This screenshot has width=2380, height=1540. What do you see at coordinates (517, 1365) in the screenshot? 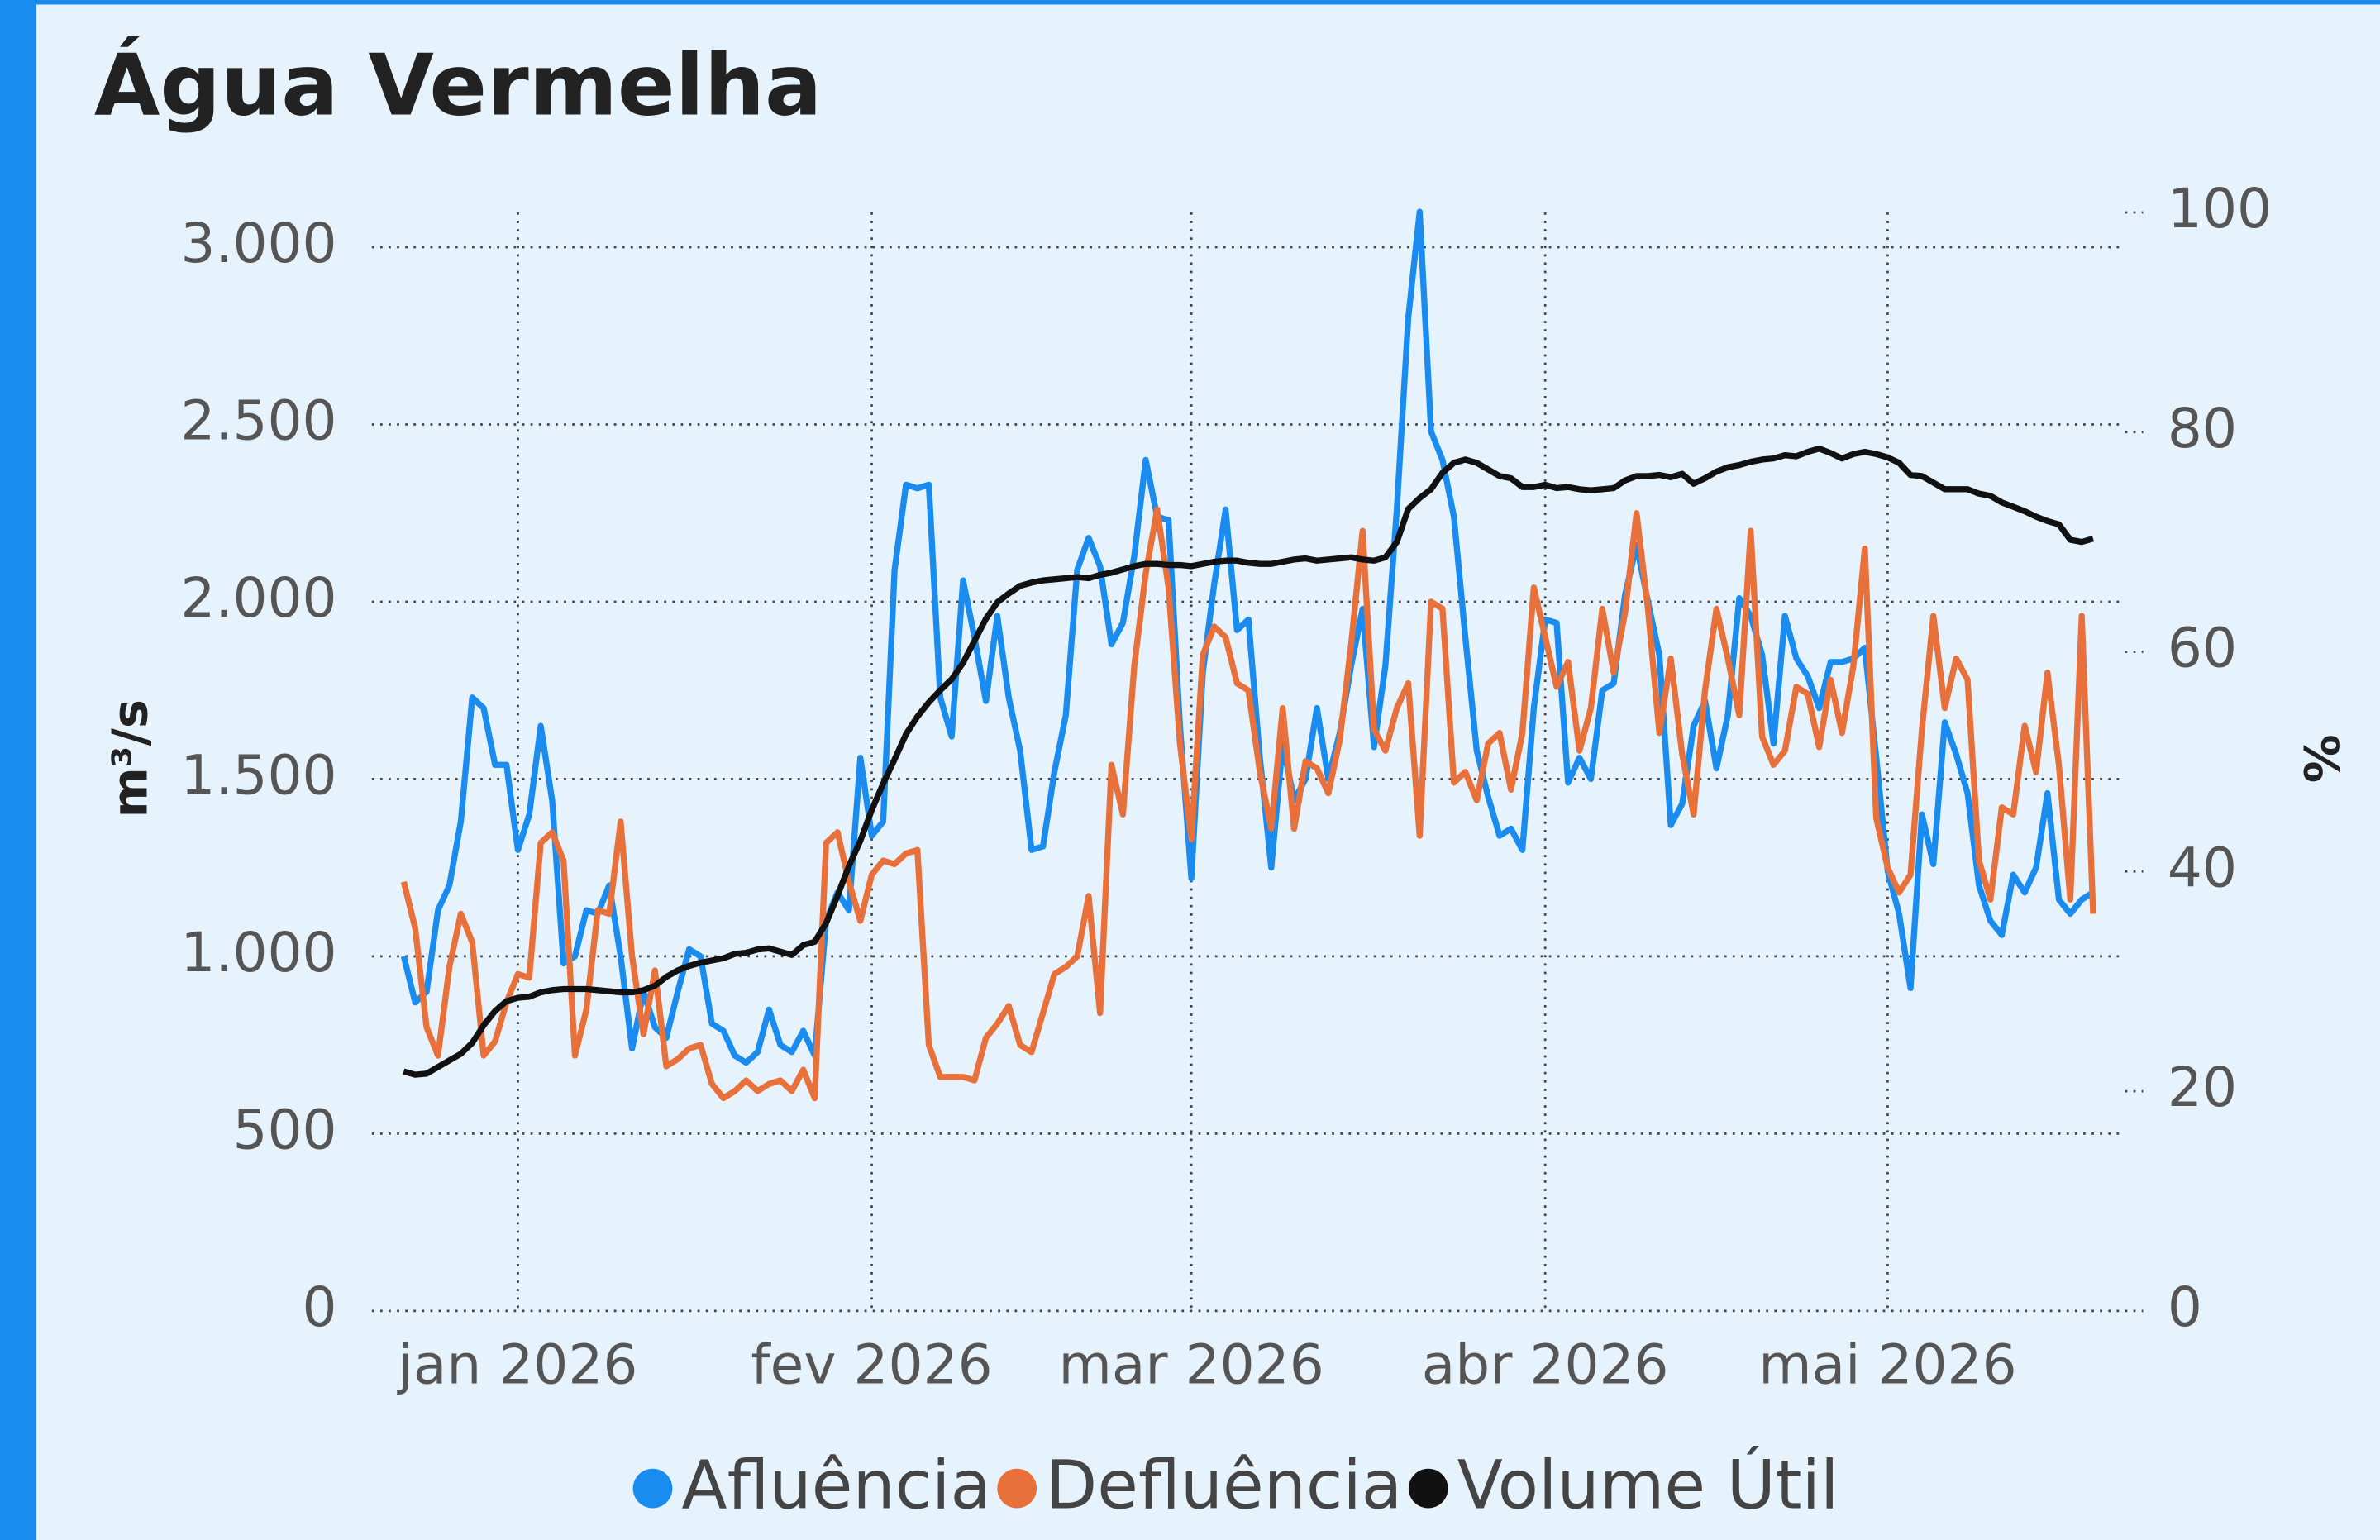
I see `x-tick-label: jan 2026` at bounding box center [517, 1365].